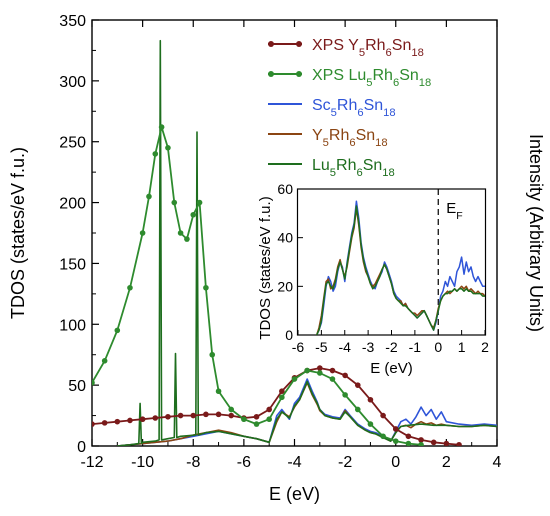  Describe the element at coordinates (354, 108) in the screenshot. I see `legend-entry: Sc5Rh6Sn18` at that location.